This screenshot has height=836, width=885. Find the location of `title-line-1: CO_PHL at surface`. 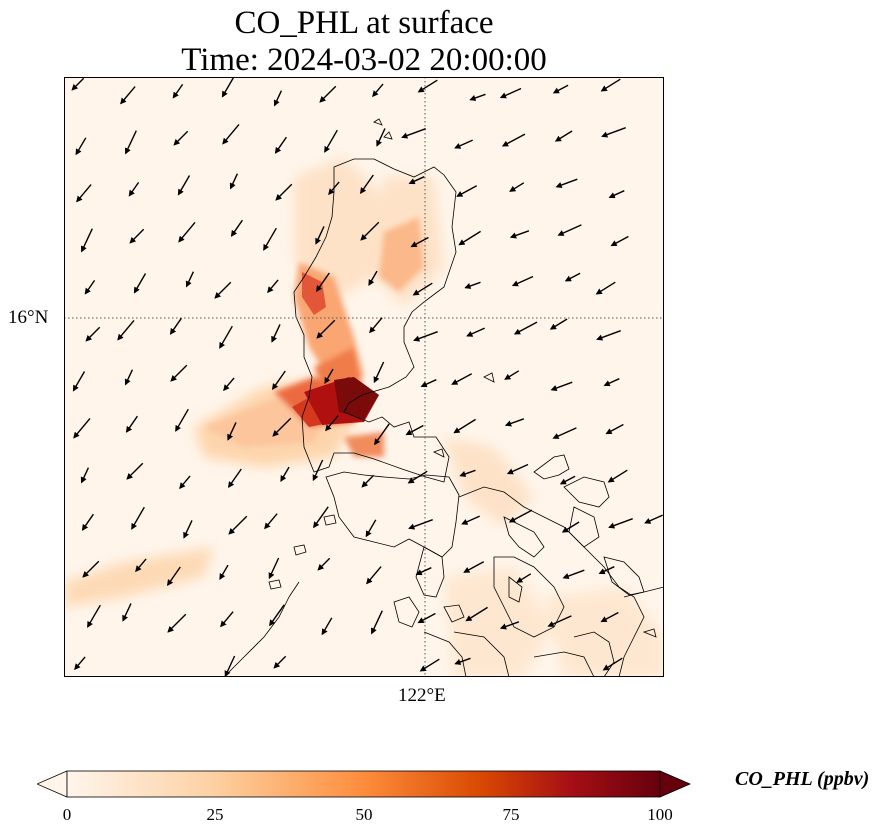

title-line-1: CO_PHL at surface is located at coordinates (364, 23).